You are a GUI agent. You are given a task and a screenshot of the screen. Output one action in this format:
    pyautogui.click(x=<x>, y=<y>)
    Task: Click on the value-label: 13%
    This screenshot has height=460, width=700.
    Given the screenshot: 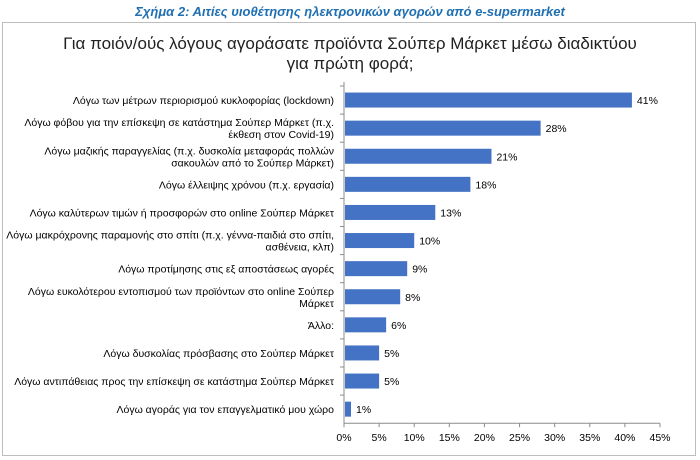 What is the action you would take?
    pyautogui.click(x=450, y=213)
    